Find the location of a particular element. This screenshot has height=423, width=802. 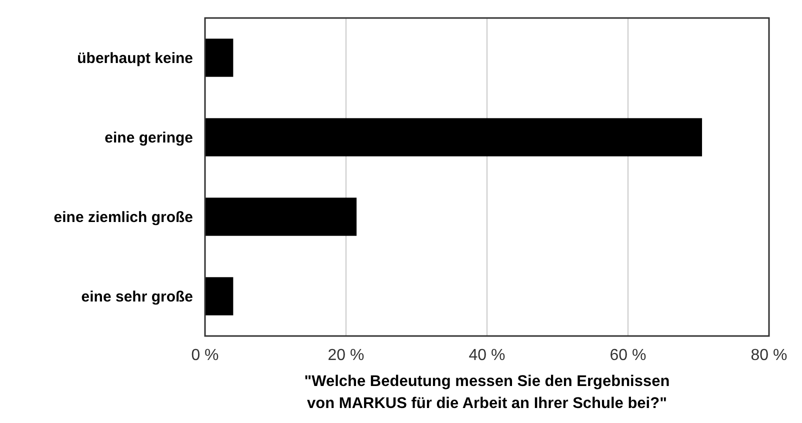

x-tick-label: 60 % is located at coordinates (628, 355).